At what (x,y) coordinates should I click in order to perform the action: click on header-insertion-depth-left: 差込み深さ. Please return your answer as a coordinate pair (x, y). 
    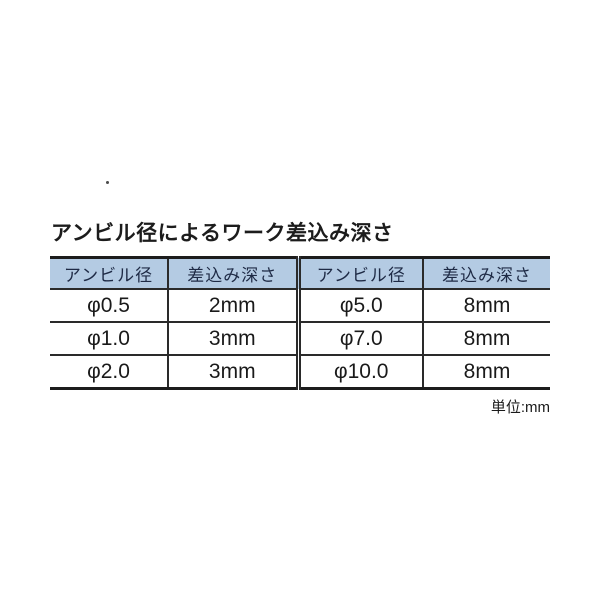
    Looking at the image, I should click on (232, 273).